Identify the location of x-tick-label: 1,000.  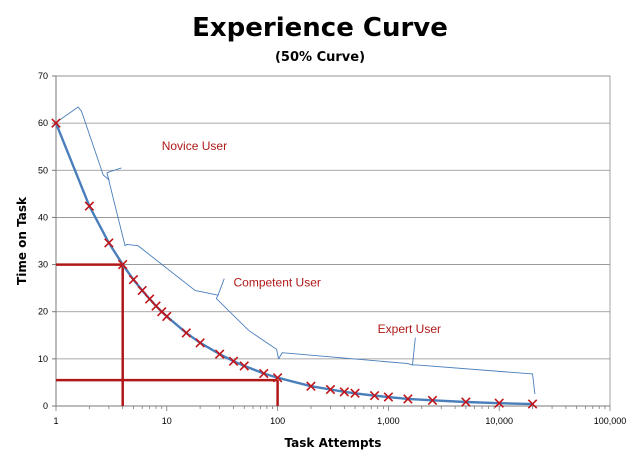
(388, 421).